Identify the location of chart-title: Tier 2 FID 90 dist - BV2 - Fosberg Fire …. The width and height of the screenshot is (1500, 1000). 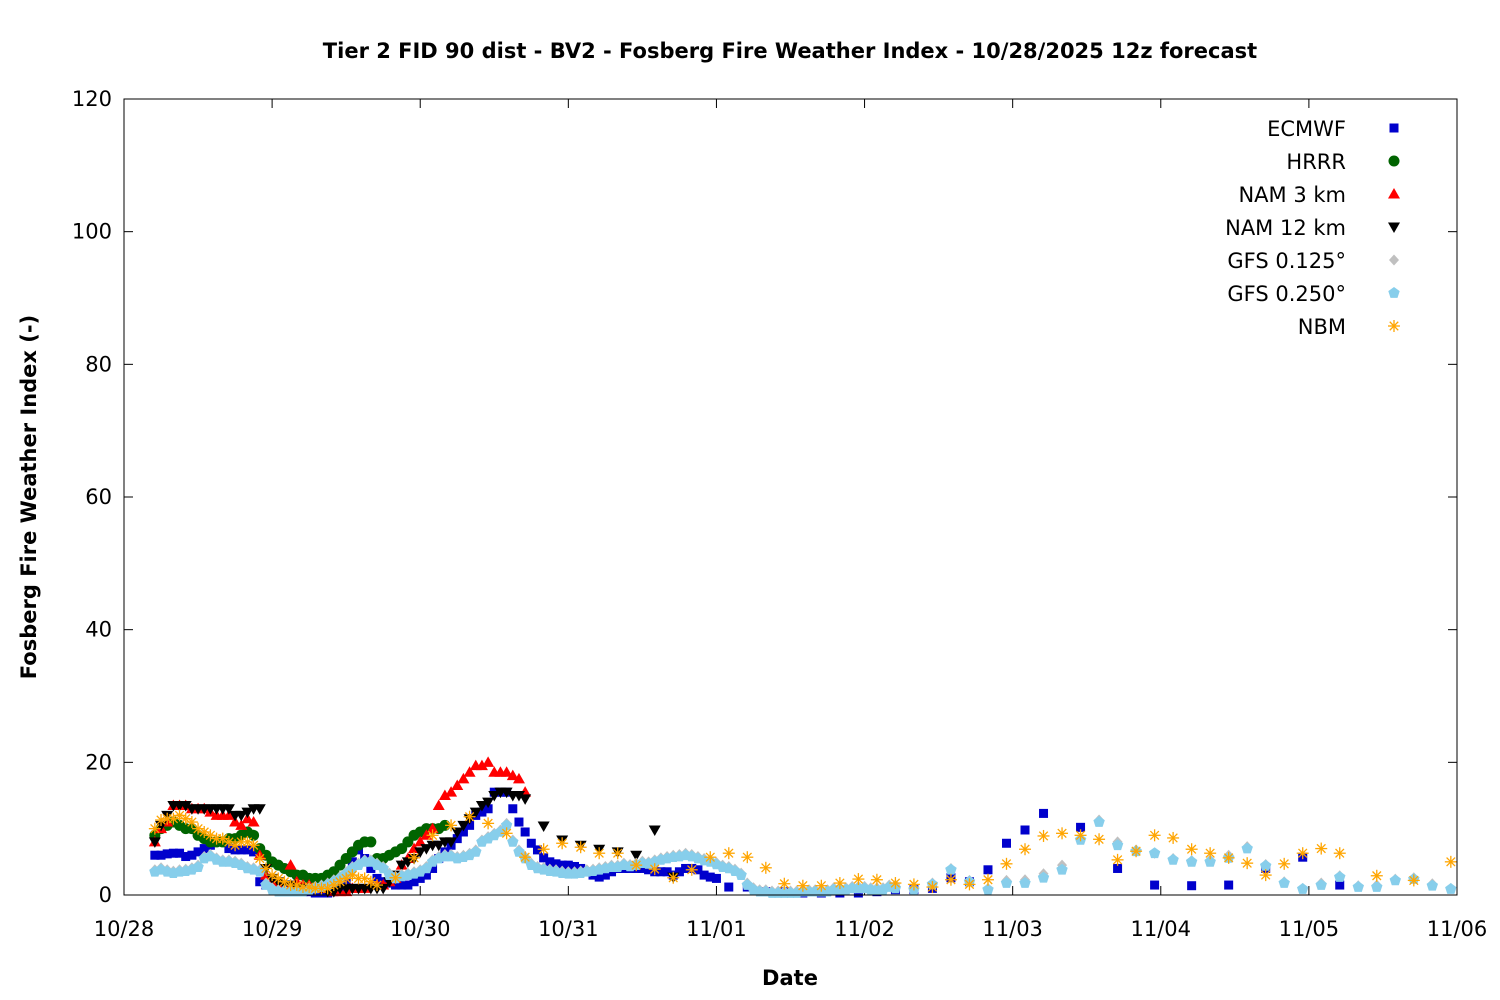
(790, 51).